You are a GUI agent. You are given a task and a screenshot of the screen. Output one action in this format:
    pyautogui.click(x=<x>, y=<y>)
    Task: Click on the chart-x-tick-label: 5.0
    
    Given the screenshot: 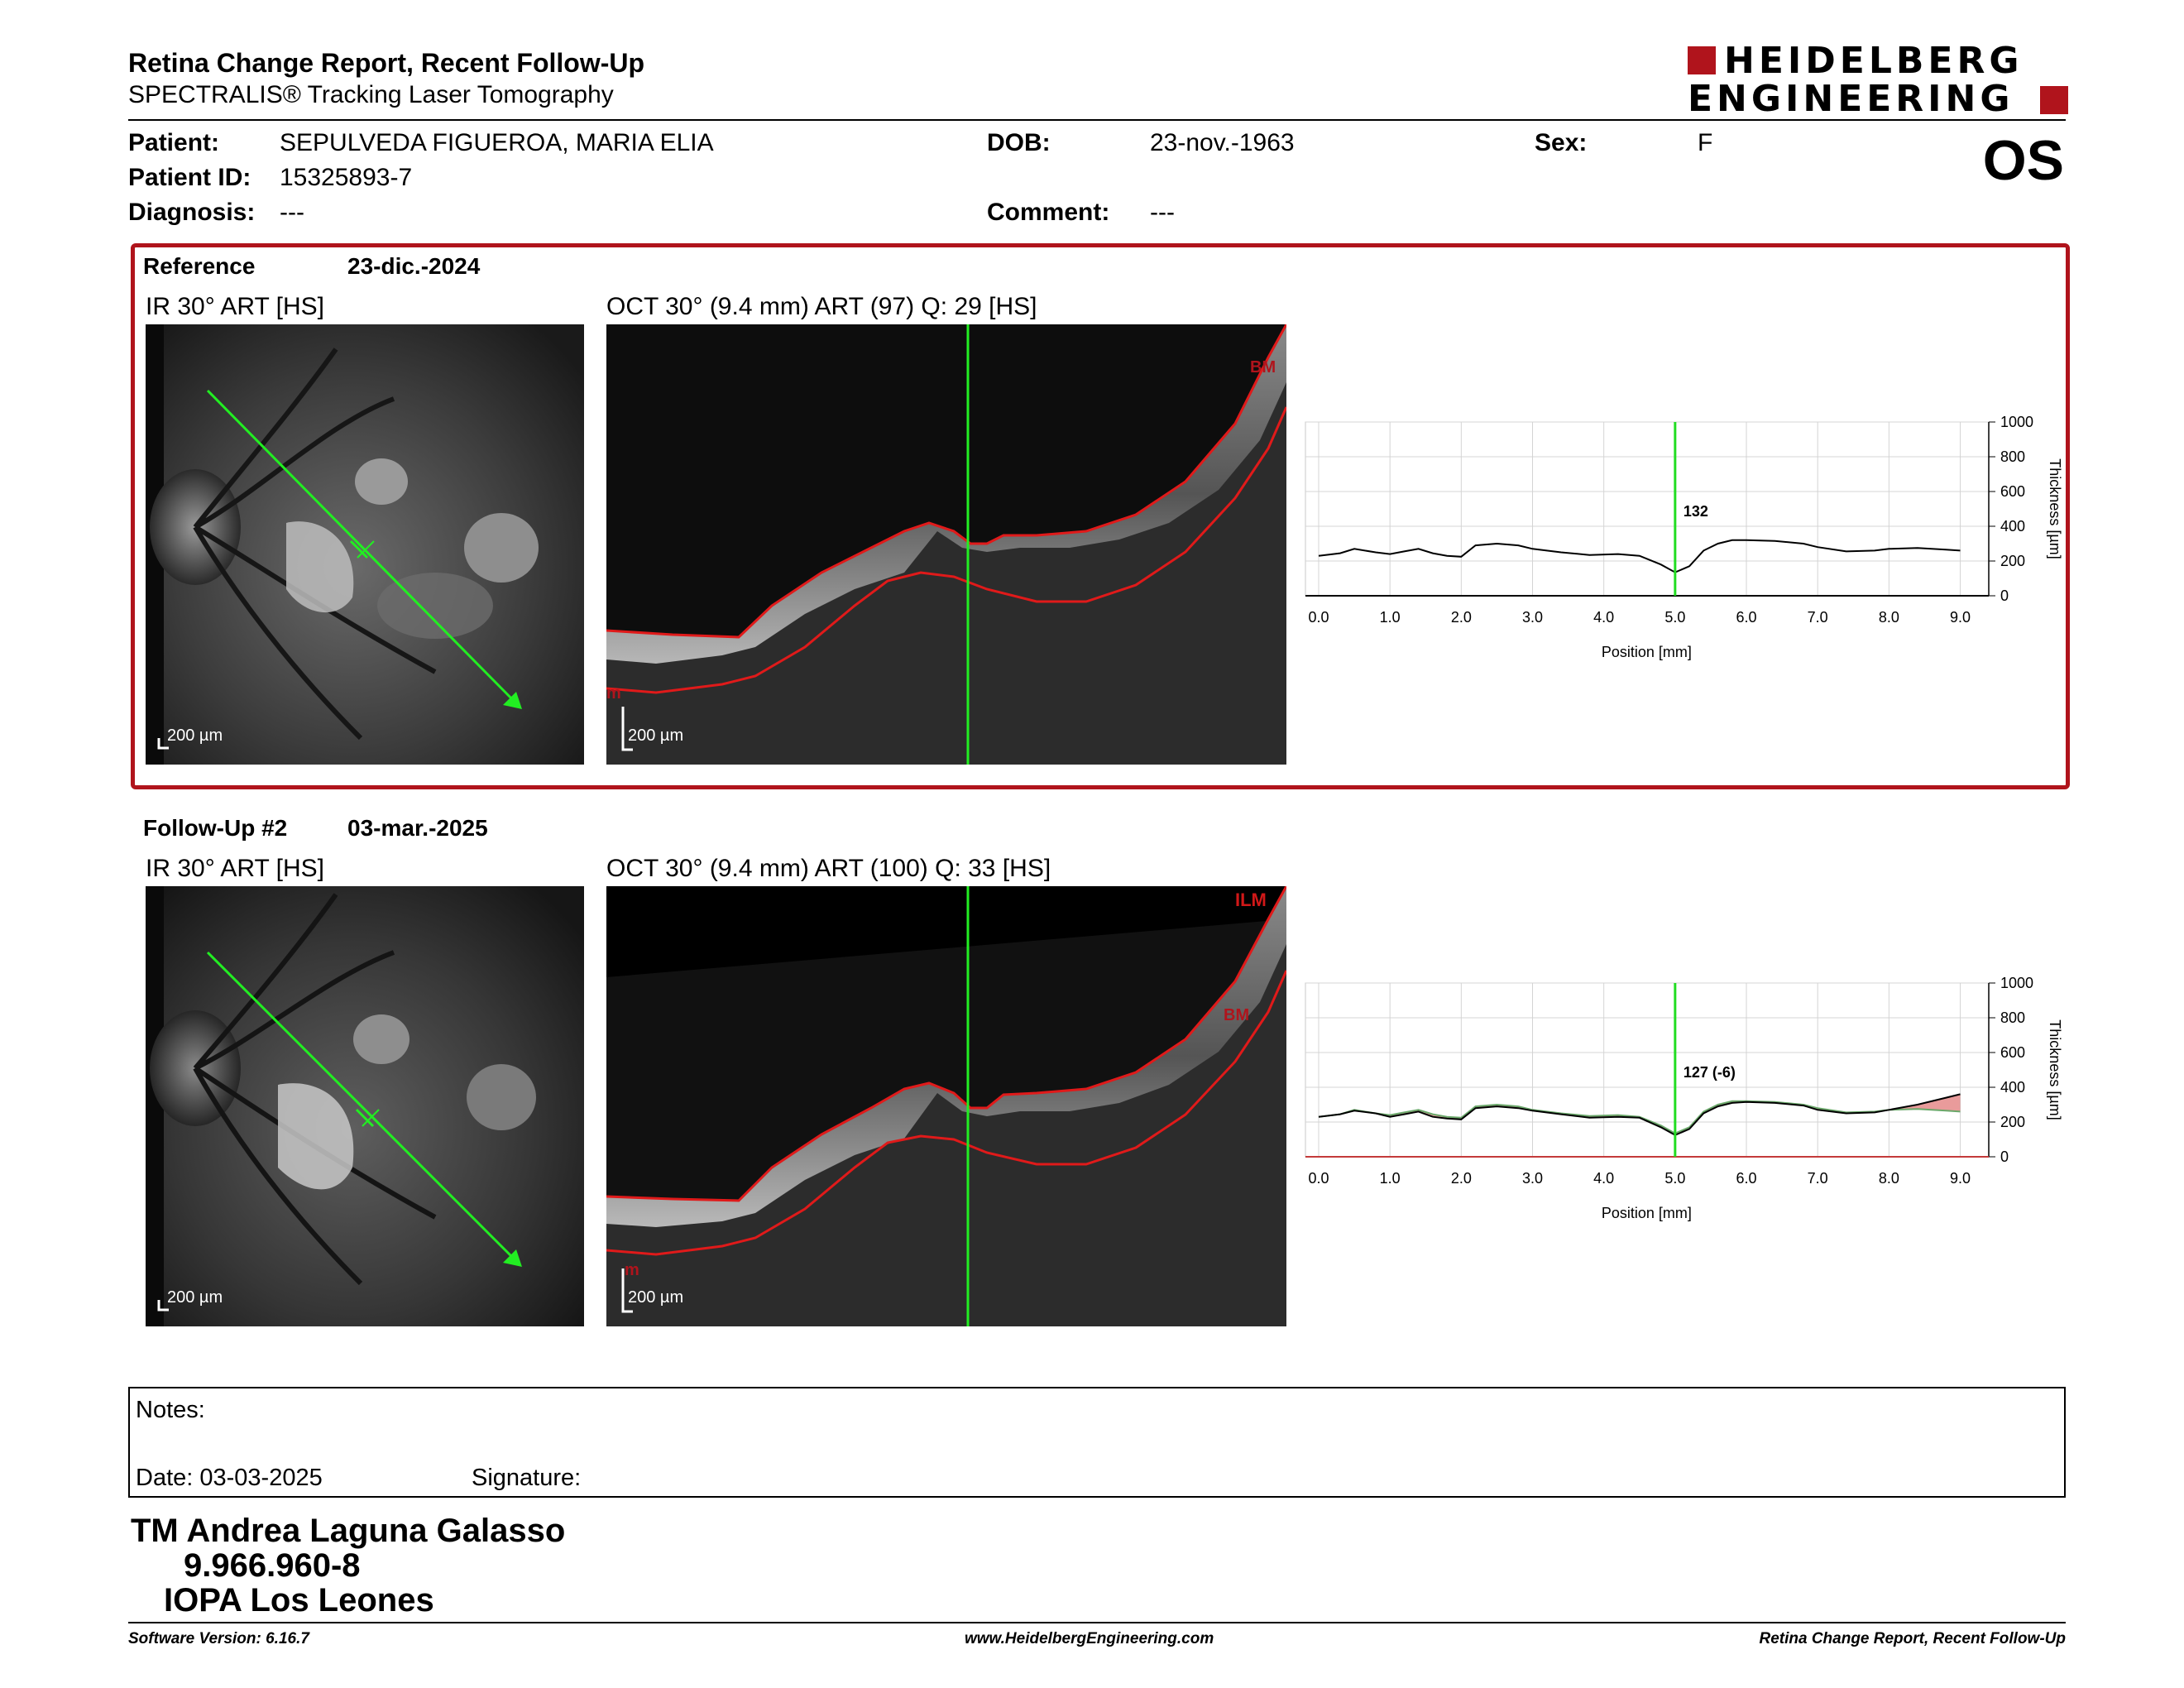 What is the action you would take?
    pyautogui.click(x=1674, y=617)
    